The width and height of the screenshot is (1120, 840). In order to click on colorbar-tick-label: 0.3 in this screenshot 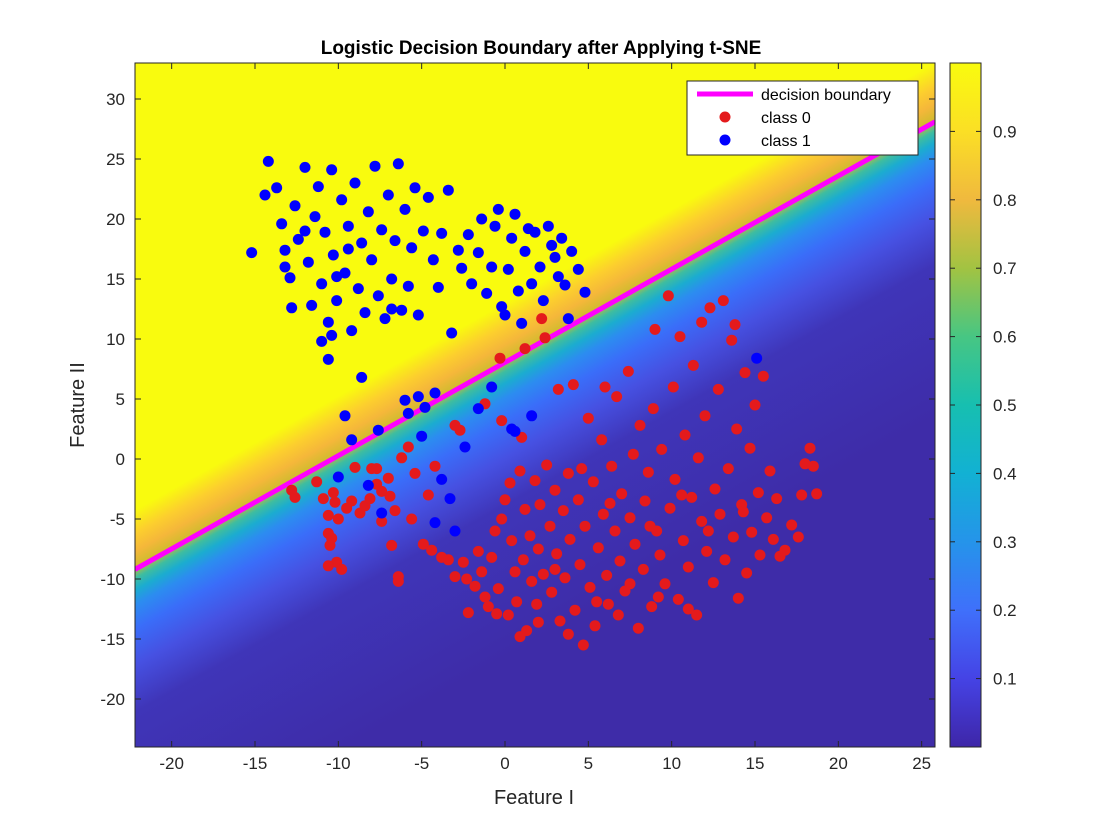, I will do `click(1005, 542)`.